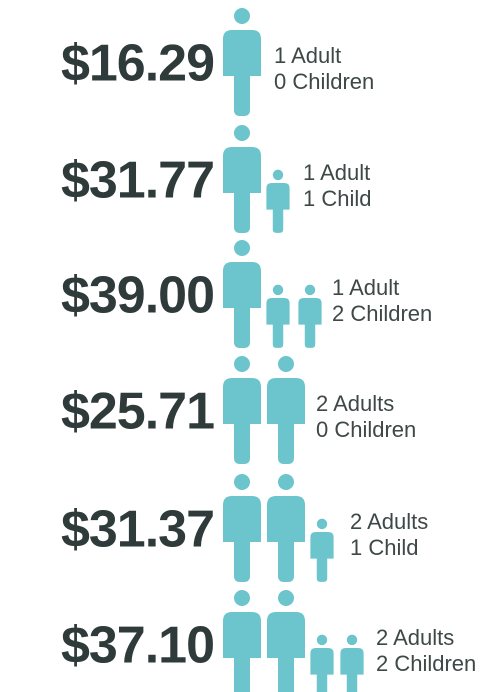  What do you see at coordinates (137, 64) in the screenshot?
I see `wage-amount: $16.29` at bounding box center [137, 64].